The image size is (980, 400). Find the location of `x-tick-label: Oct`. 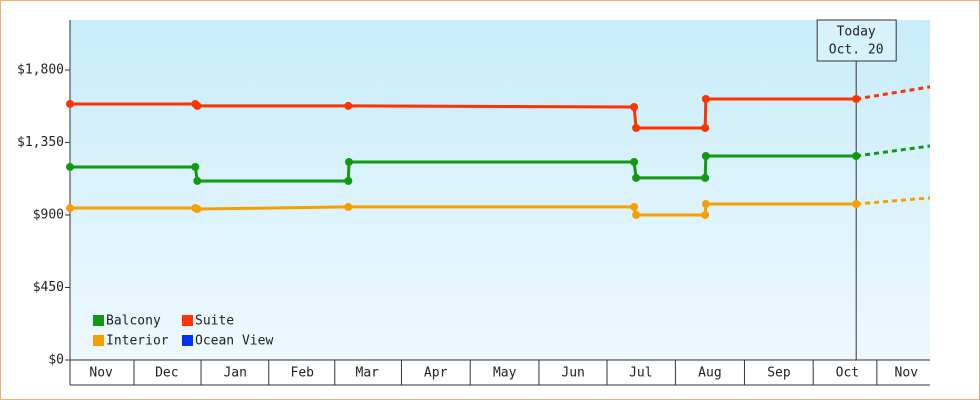

x-tick-label: Oct is located at coordinates (847, 373).